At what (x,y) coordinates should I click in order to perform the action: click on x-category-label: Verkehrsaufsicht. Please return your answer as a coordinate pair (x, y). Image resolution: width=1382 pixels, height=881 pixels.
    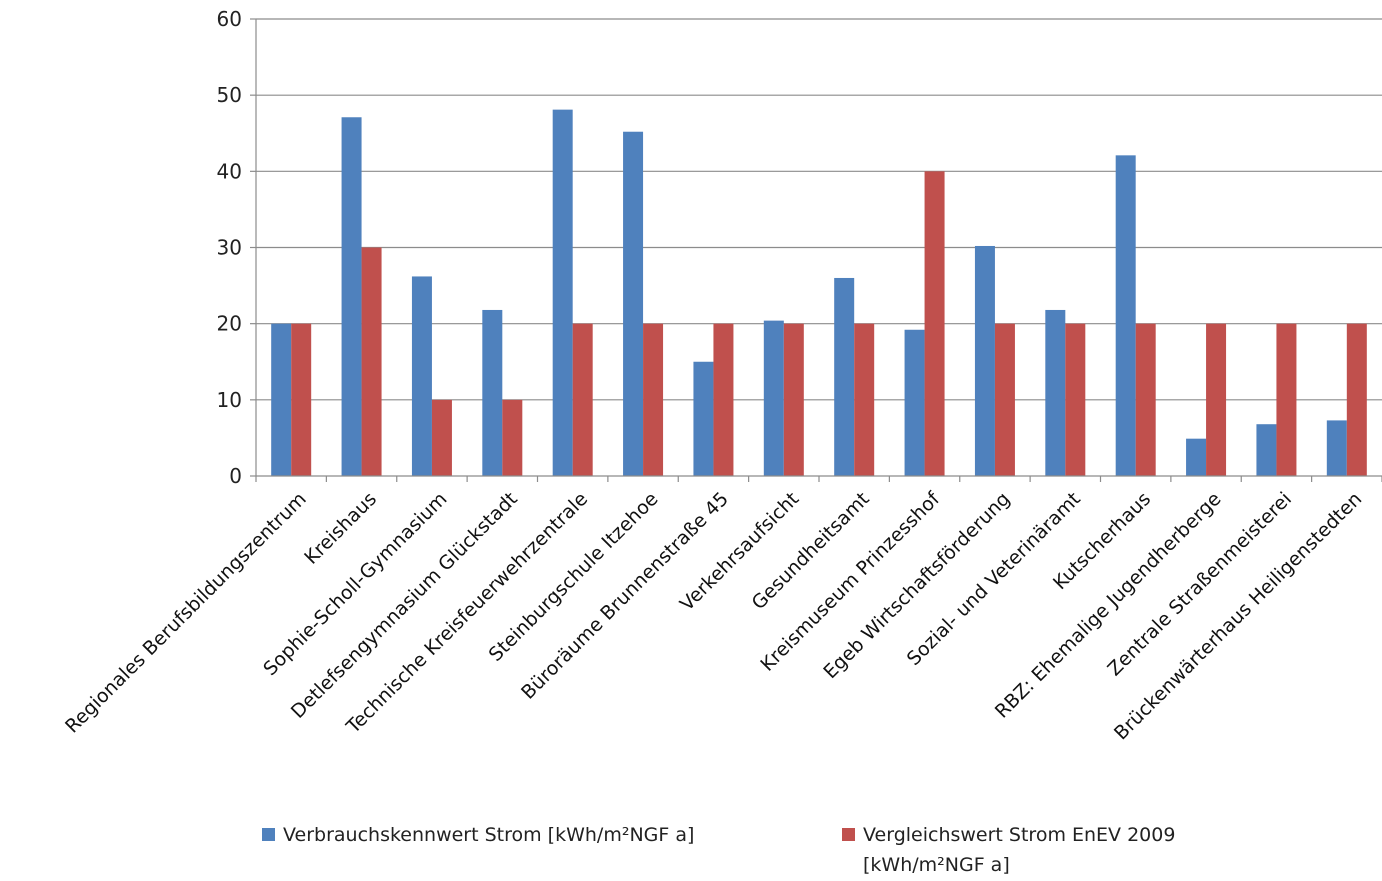
    Looking at the image, I should click on (739, 551).